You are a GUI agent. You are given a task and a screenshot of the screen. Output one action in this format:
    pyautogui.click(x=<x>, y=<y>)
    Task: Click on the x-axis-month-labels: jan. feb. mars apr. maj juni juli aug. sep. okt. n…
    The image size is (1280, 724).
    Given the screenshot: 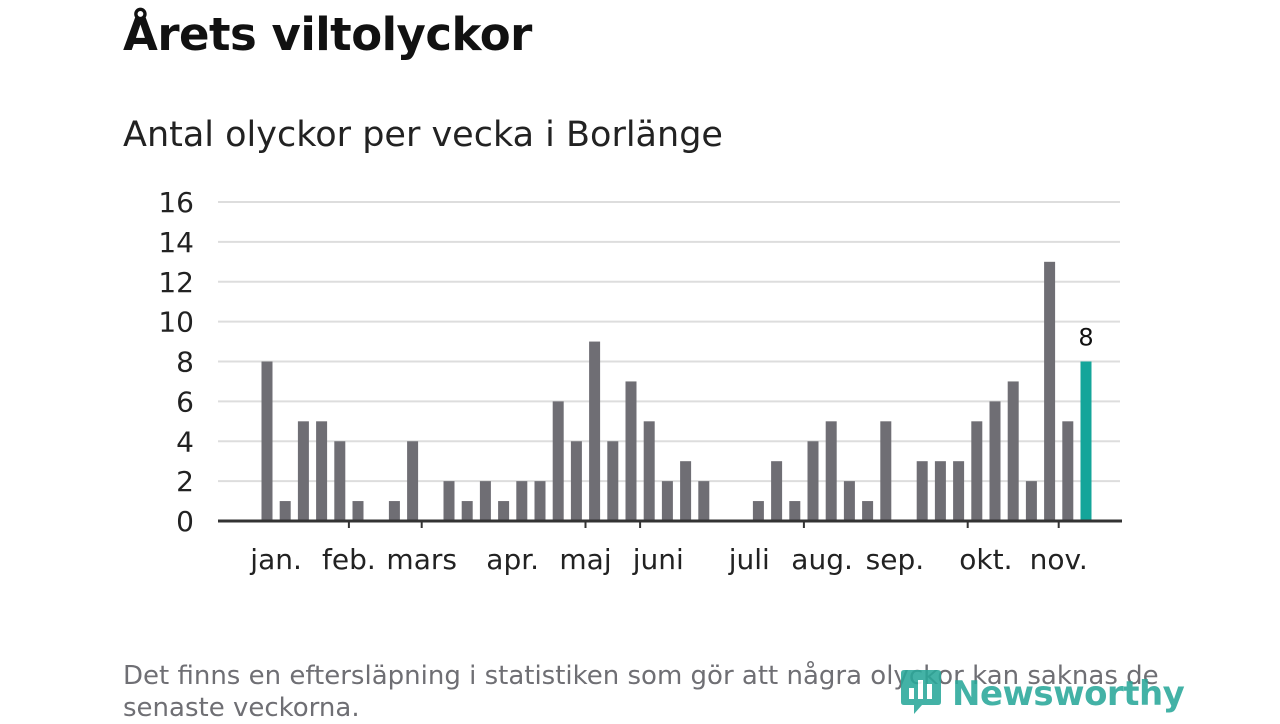 What is the action you would take?
    pyautogui.click(x=668, y=559)
    